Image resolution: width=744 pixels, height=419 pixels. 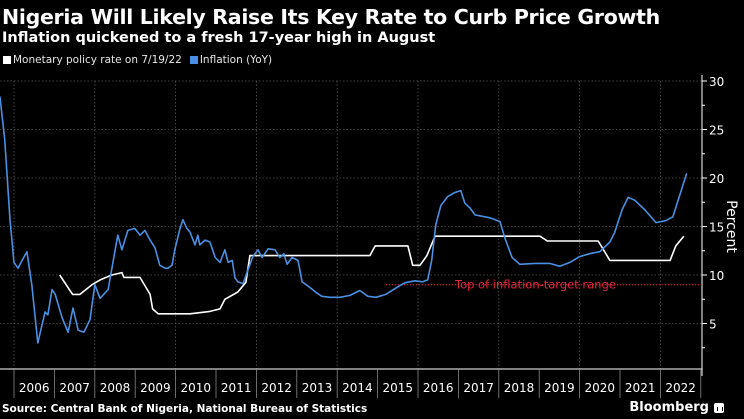 What do you see at coordinates (276, 388) in the screenshot?
I see `x-tick-label: 2012` at bounding box center [276, 388].